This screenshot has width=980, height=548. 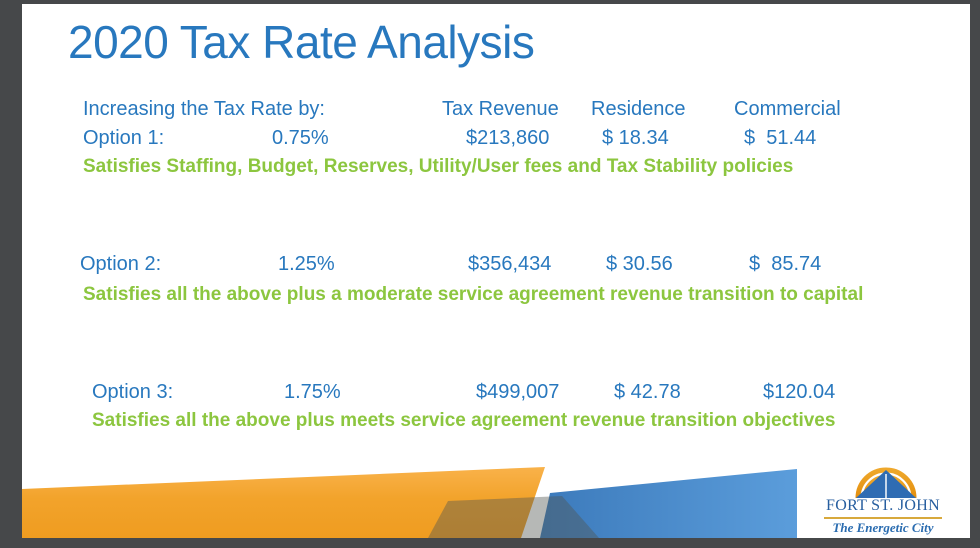 What do you see at coordinates (518, 392) in the screenshot?
I see `option3-revenue: $499,007` at bounding box center [518, 392].